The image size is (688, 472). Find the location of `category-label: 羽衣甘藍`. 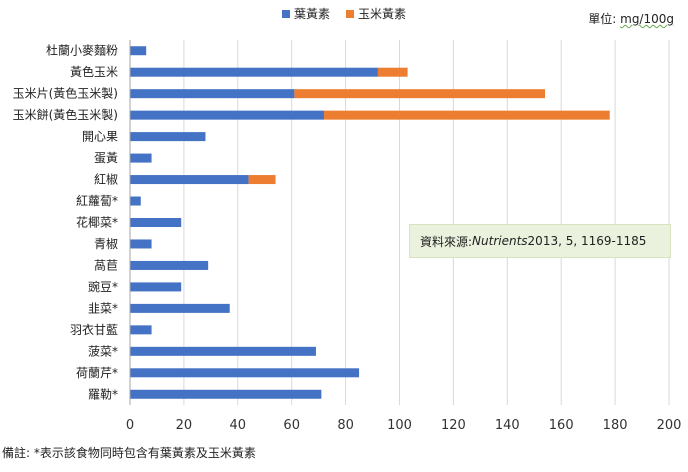

category-label: 羽衣甘藍 is located at coordinates (94, 329).